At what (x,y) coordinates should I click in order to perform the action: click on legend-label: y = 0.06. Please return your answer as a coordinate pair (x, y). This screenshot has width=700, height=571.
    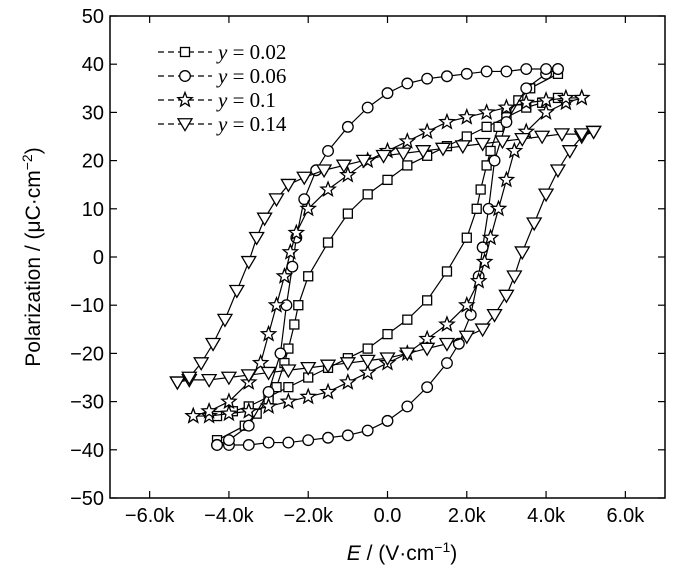
    Looking at the image, I should click on (251, 76).